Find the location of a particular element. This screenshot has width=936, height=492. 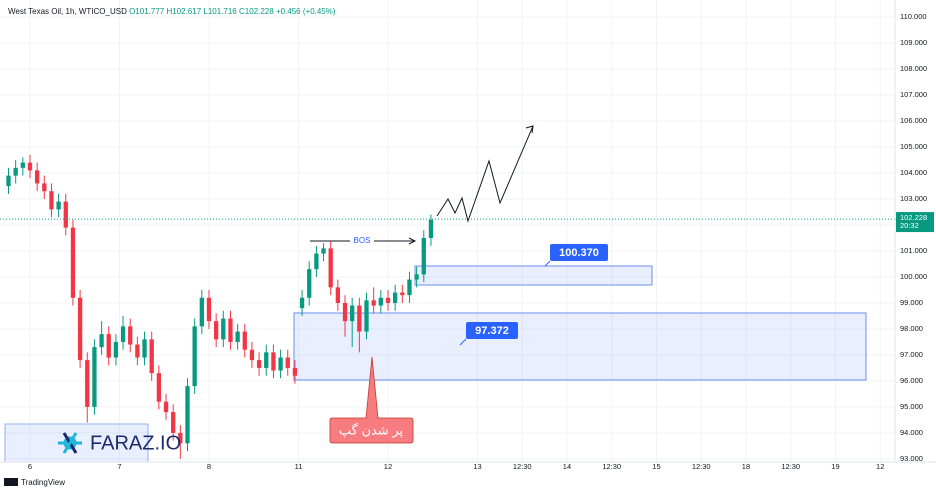

quote-open: O101.777 is located at coordinates (147, 11).